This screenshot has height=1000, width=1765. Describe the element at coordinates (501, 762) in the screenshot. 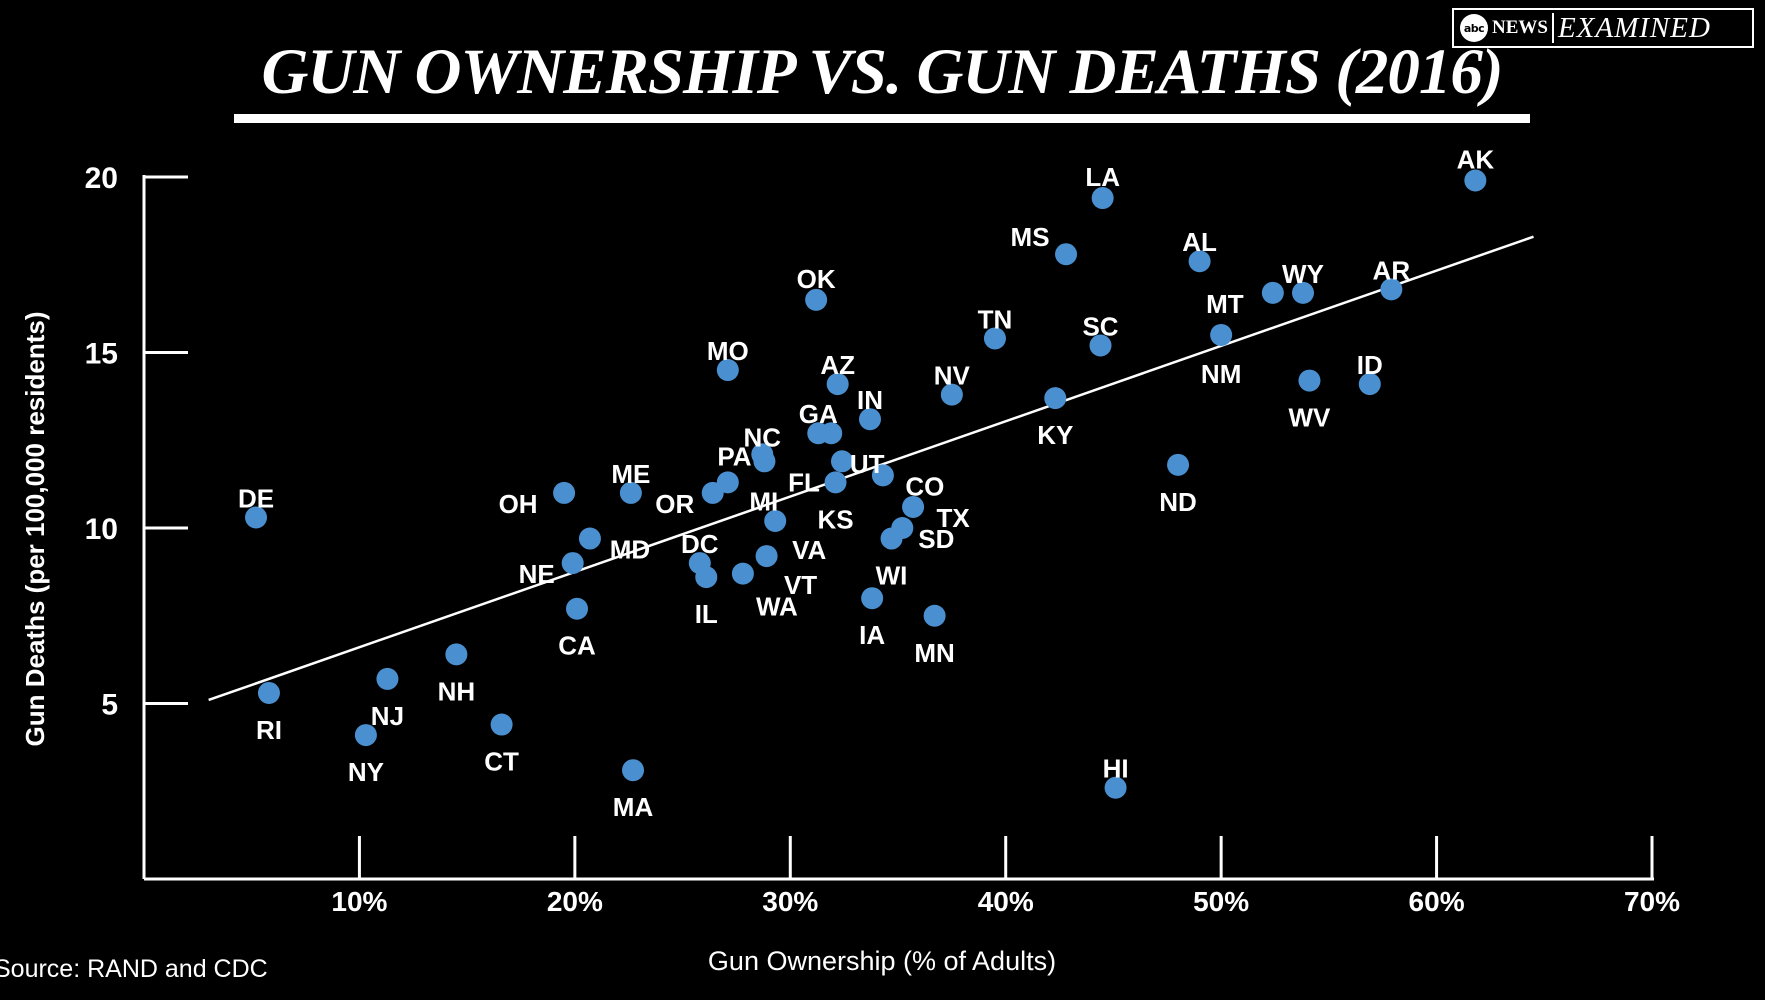

I see `point-label-ct: CT` at that location.